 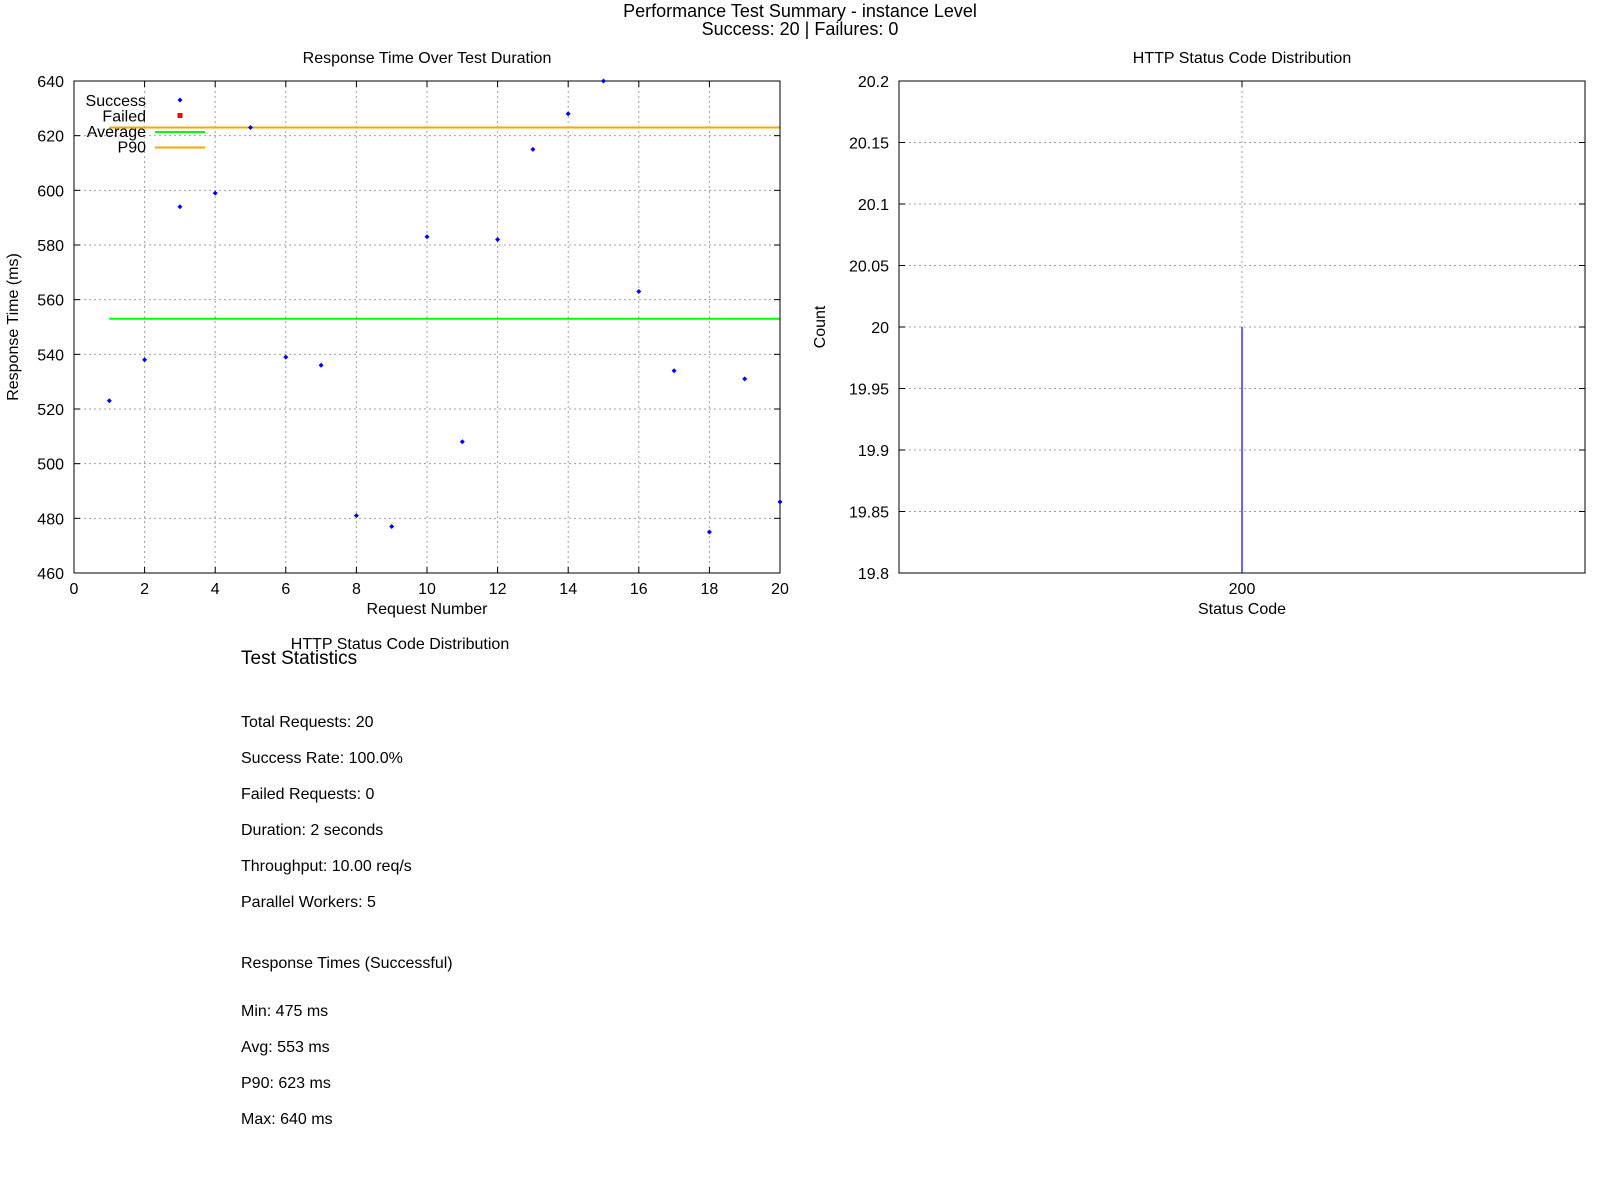 What do you see at coordinates (820, 326) in the screenshot?
I see `y-axis-label: Count` at bounding box center [820, 326].